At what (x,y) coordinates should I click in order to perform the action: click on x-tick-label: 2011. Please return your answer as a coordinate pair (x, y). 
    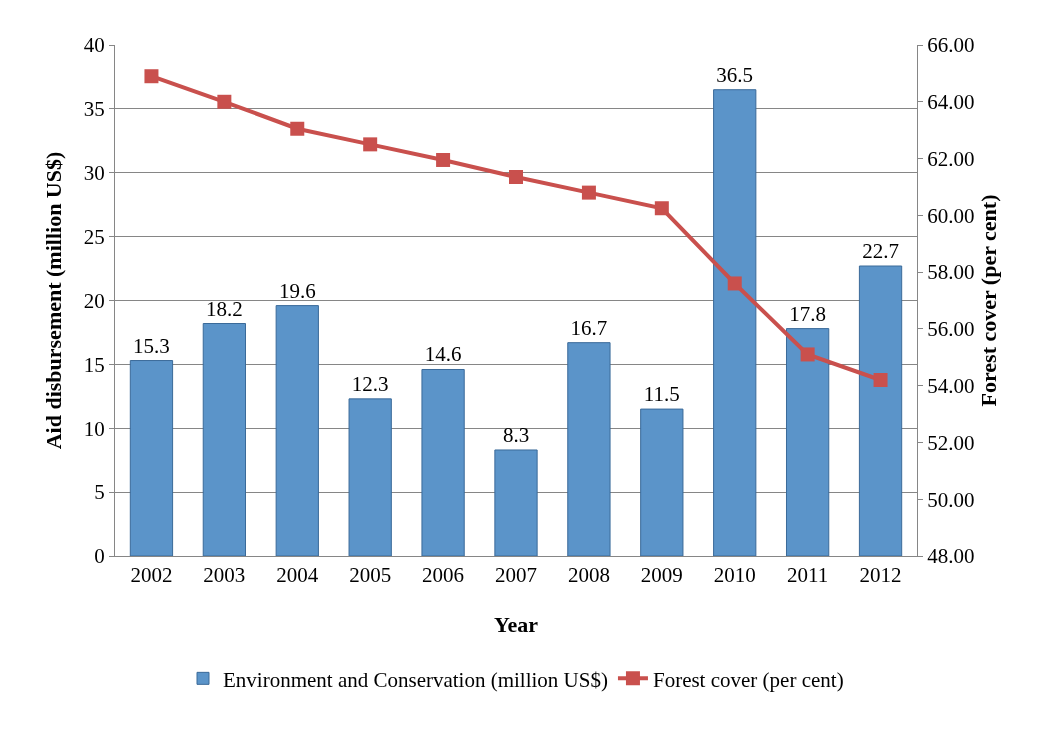
    Looking at the image, I should click on (808, 575).